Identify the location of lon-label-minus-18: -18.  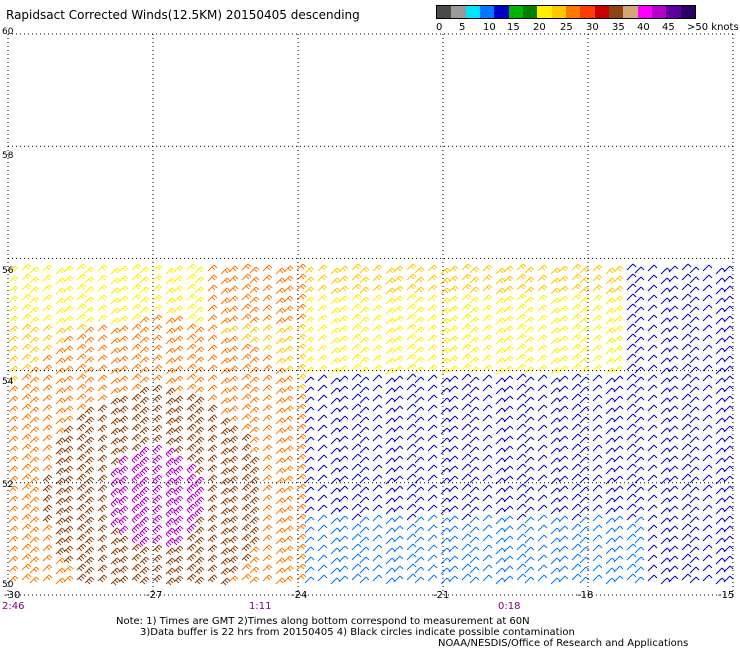
(585, 595).